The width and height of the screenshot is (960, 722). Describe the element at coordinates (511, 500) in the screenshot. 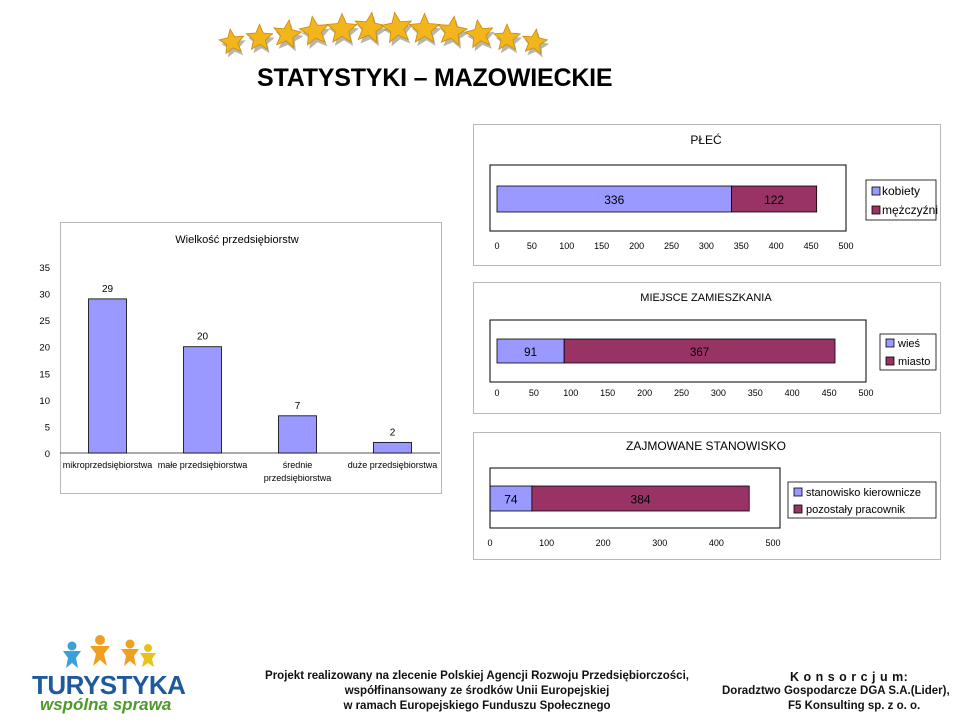

I see `data-label: 74` at that location.